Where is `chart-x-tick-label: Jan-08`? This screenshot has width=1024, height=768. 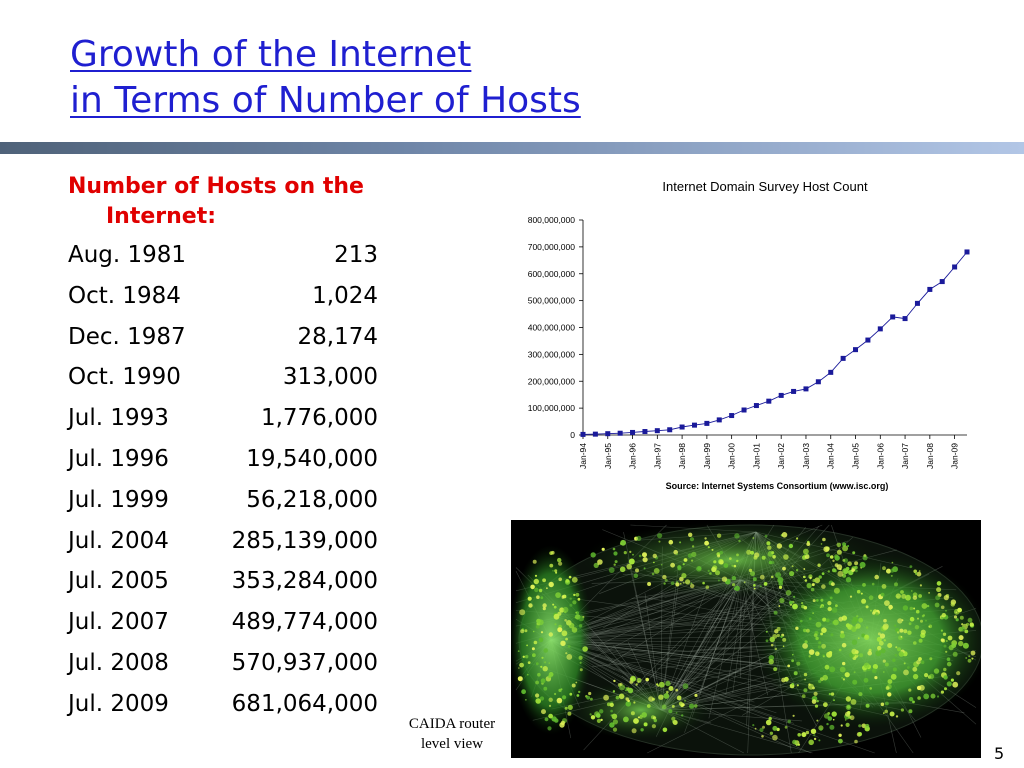 chart-x-tick-label: Jan-08 is located at coordinates (930, 456).